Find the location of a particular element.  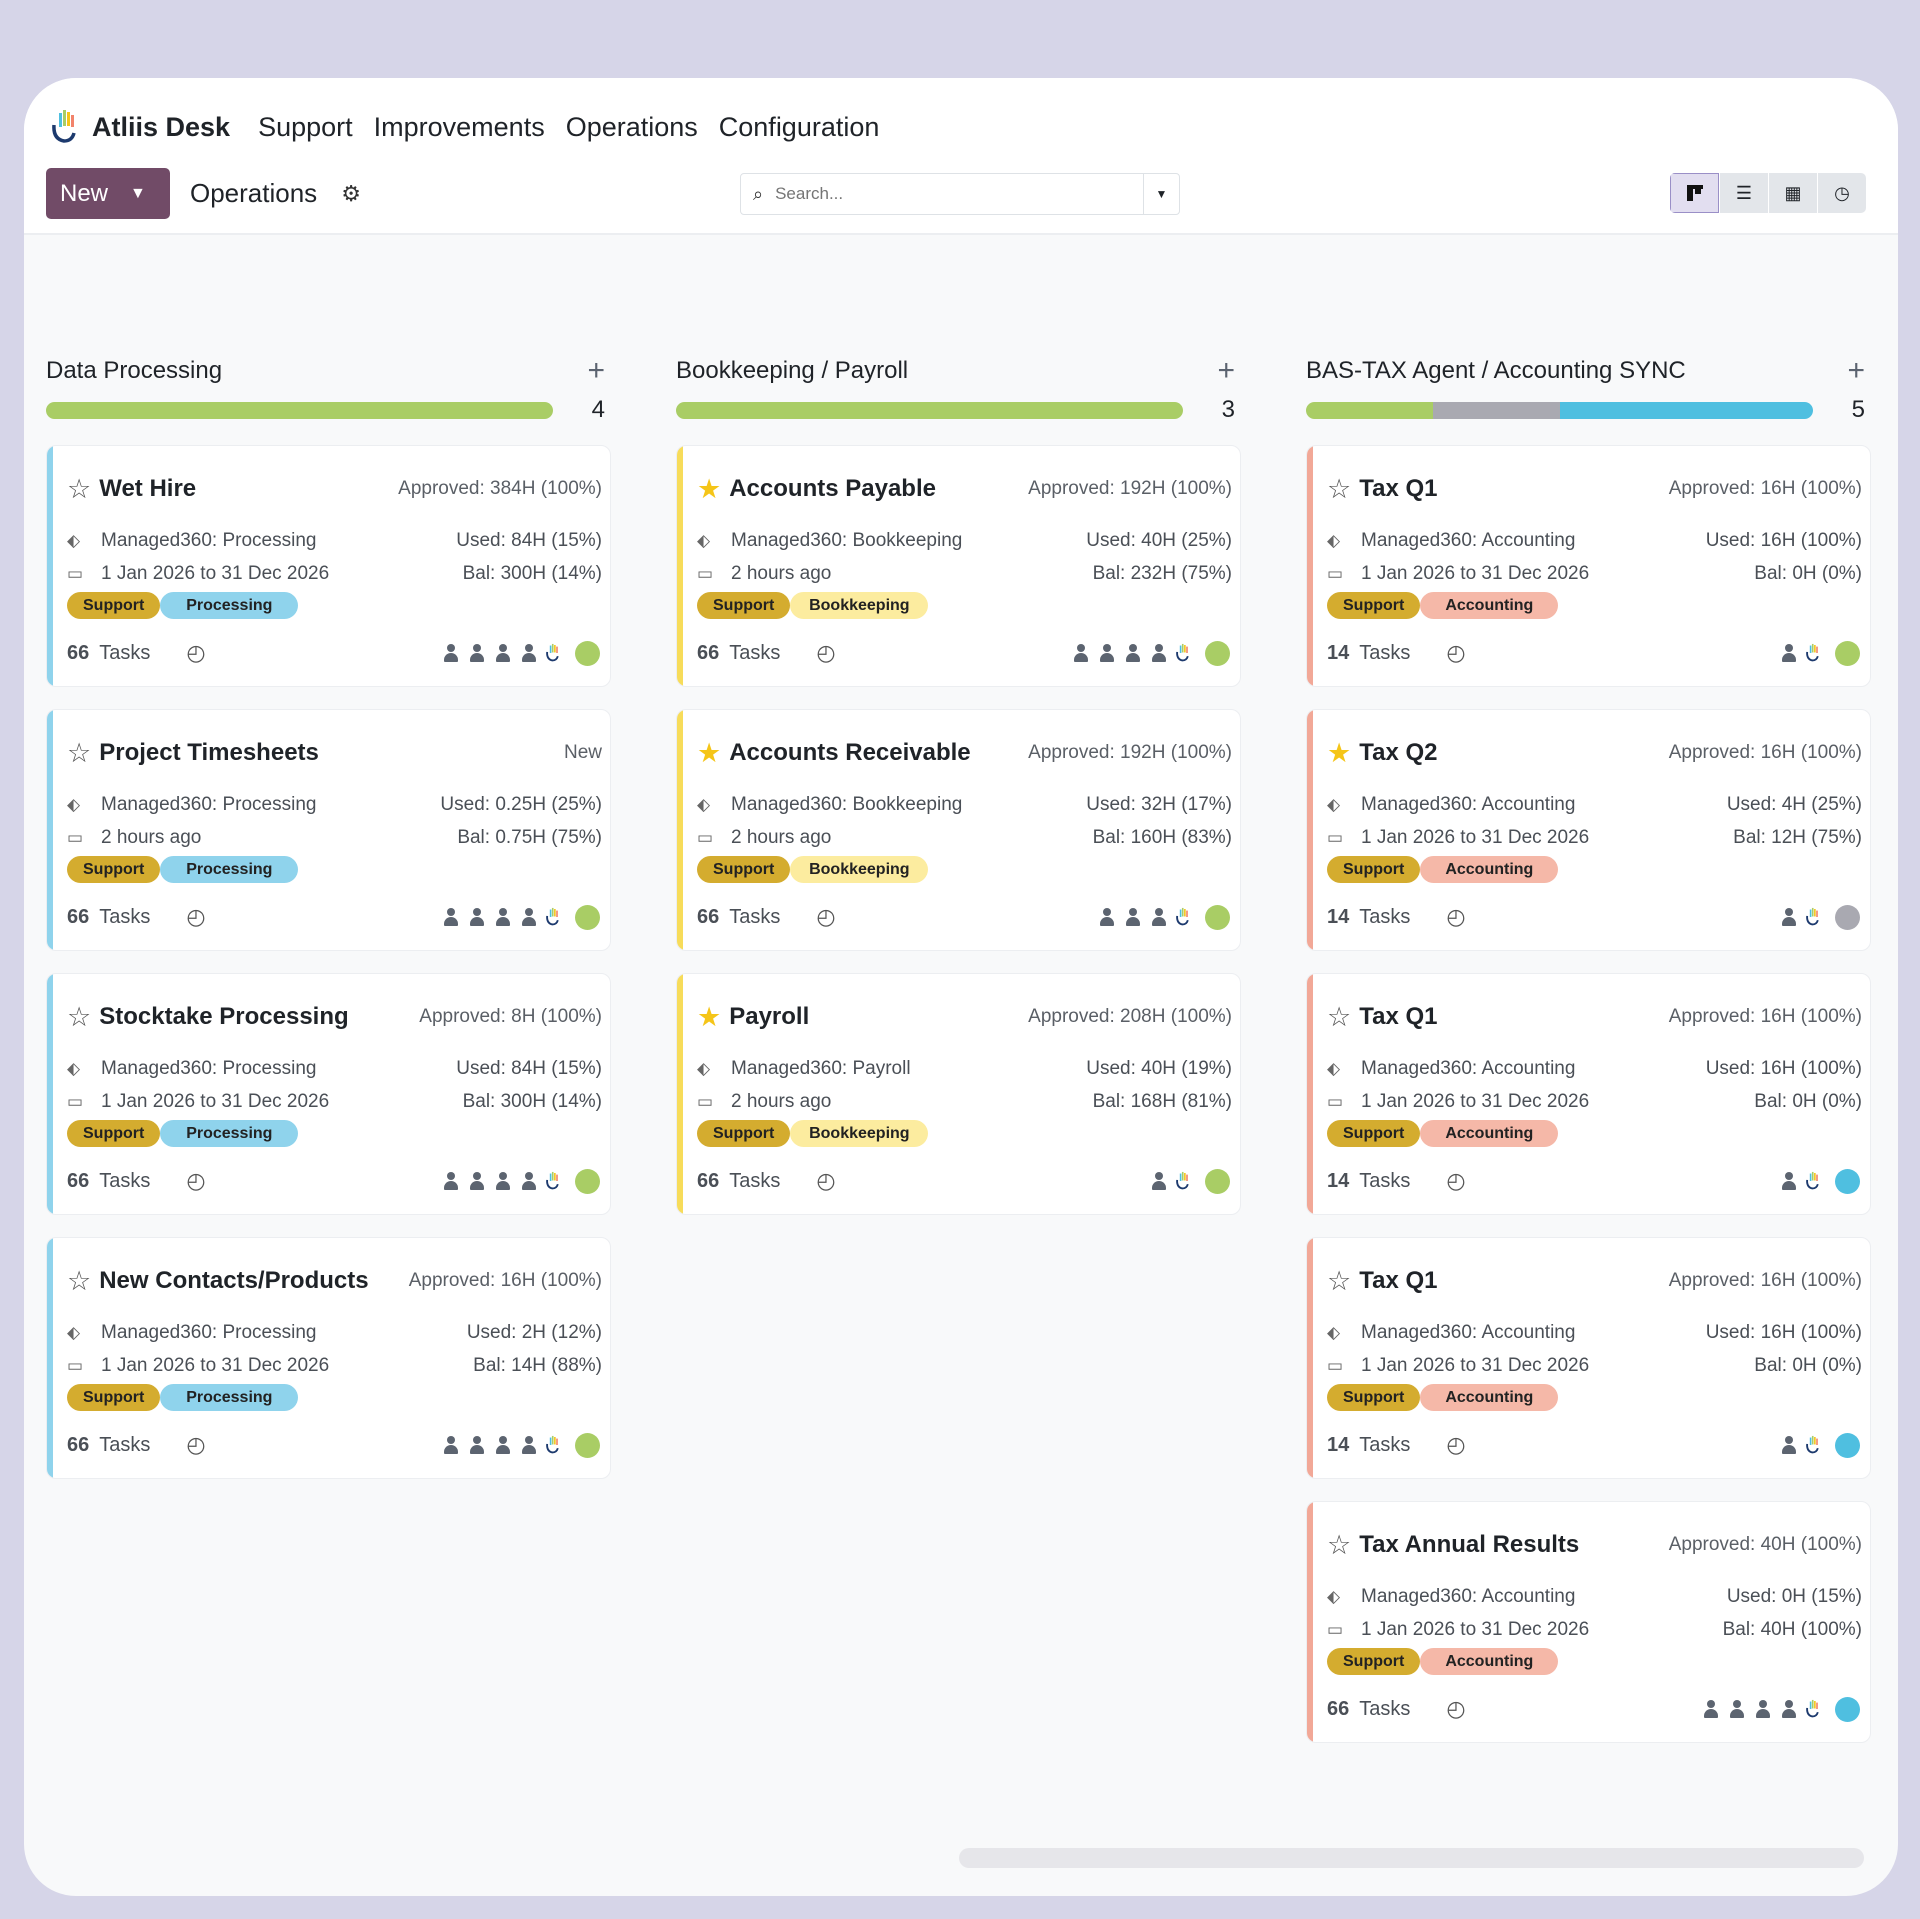

kanban-view-button is located at coordinates (1694, 193).